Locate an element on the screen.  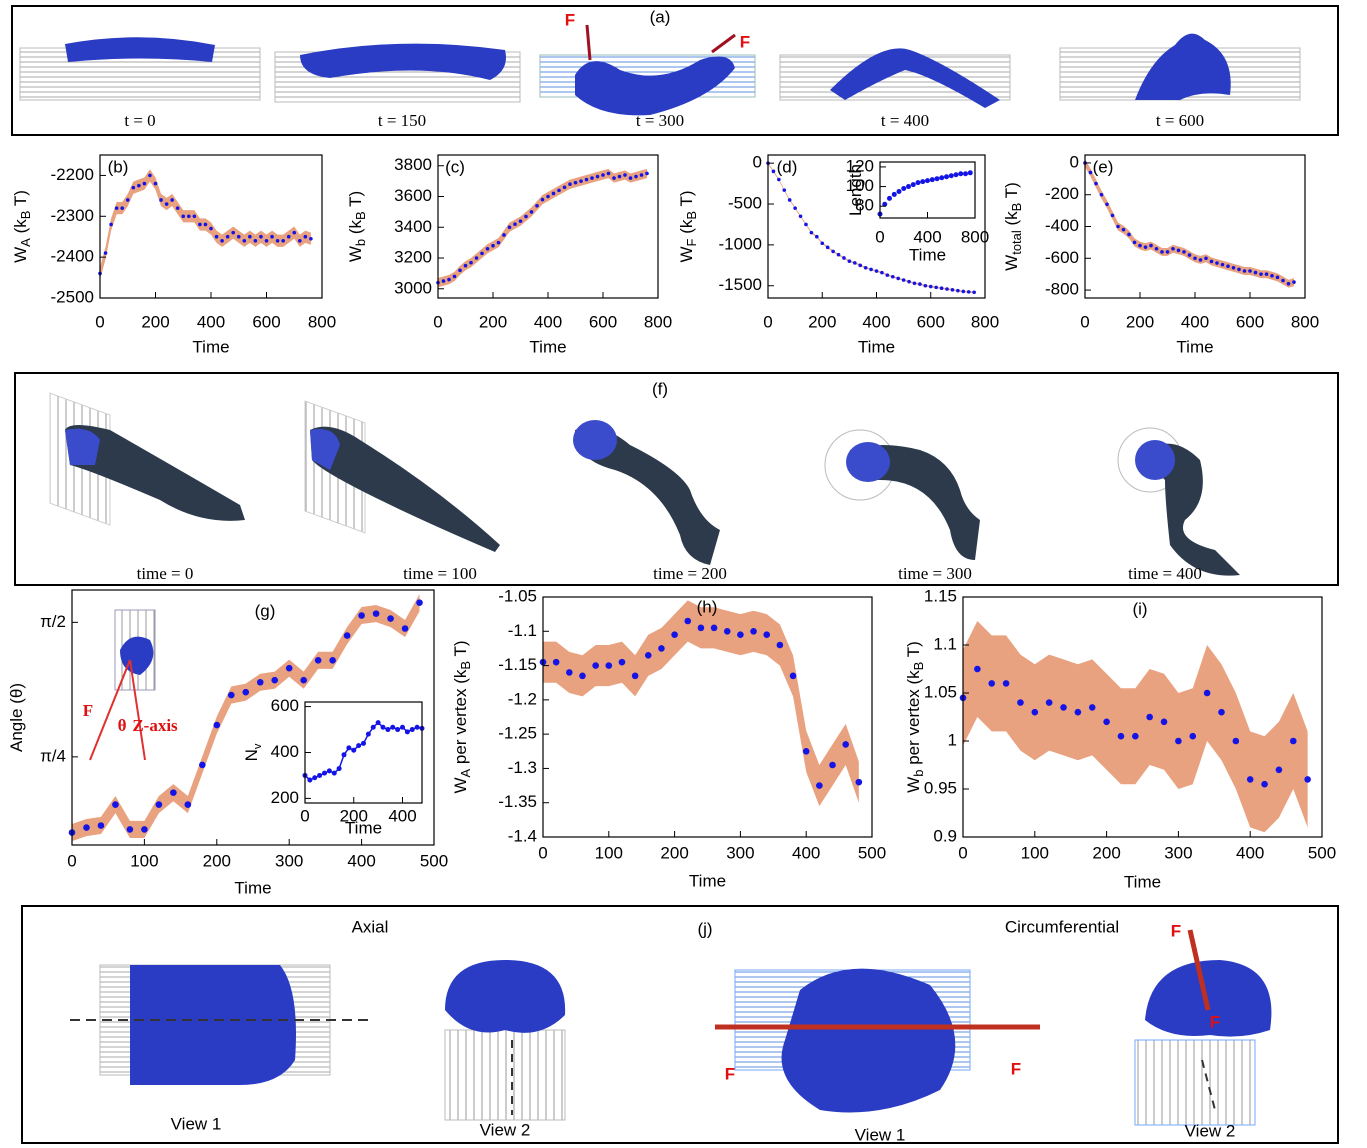
y-axis-label-part: W is located at coordinates (686, 254).